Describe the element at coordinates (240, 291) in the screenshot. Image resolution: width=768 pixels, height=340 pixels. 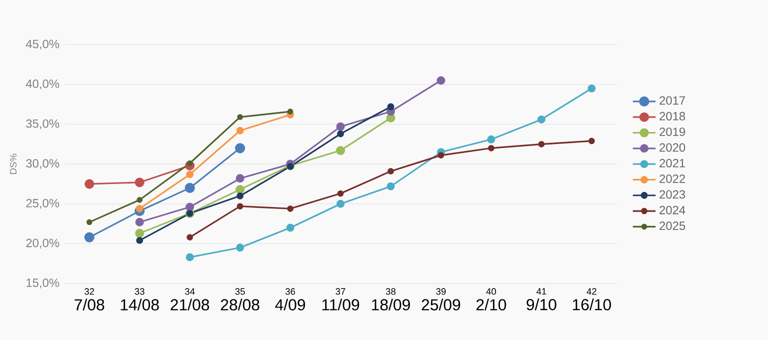
I see `text: 35` at that location.